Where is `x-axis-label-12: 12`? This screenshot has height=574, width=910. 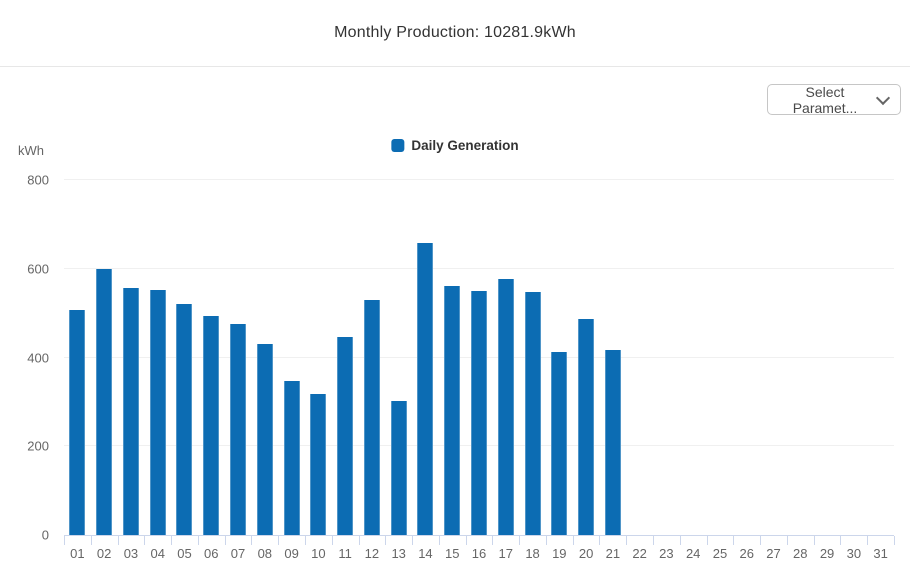
x-axis-label-12: 12 is located at coordinates (372, 553).